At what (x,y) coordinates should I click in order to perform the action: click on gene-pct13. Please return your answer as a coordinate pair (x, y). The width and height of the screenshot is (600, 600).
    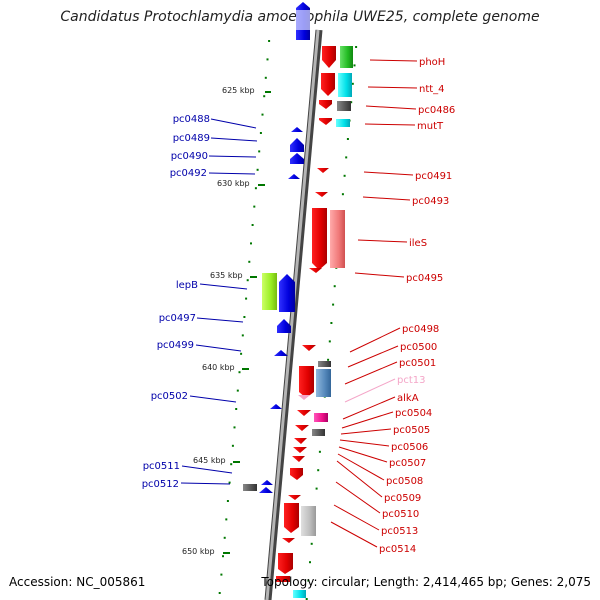
    Looking at the image, I should click on (304, 397).